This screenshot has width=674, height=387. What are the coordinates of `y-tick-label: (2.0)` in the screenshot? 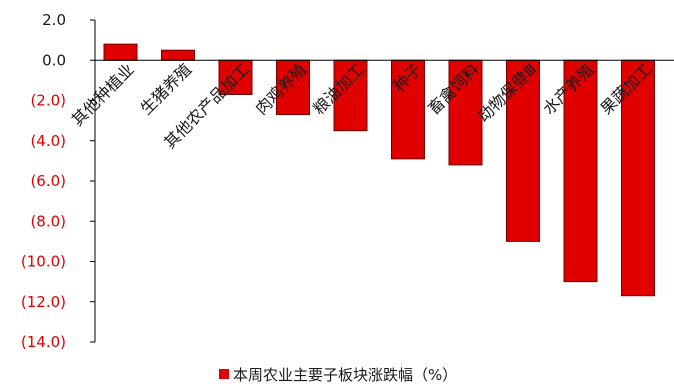 It's located at (48, 101).